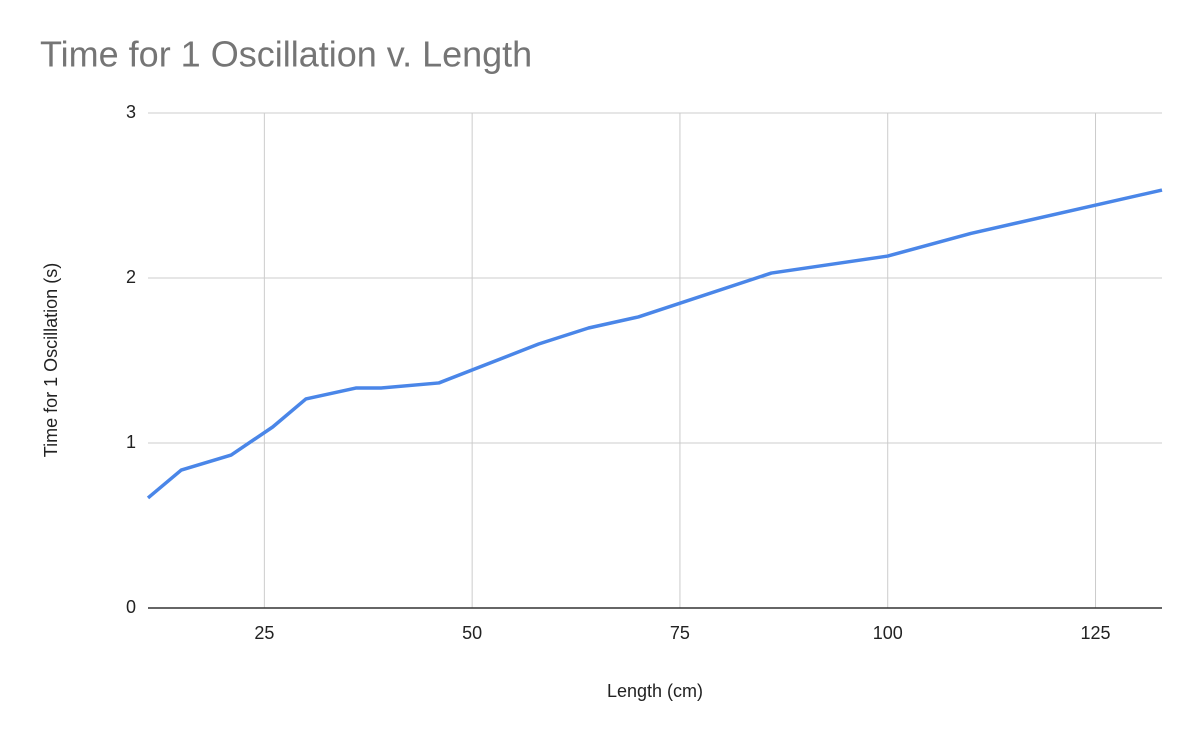 This screenshot has width=1200, height=742. I want to click on chart-title: Time for 1 Oscillation v. Length, so click(286, 54).